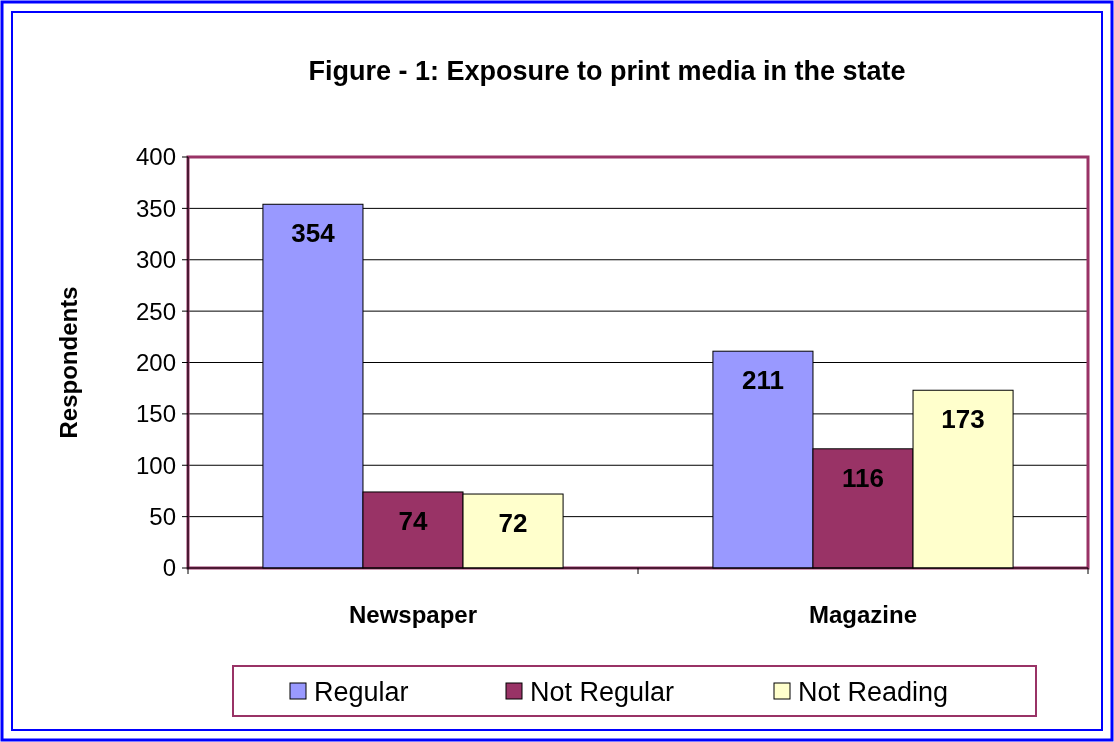  What do you see at coordinates (155, 260) in the screenshot?
I see `y-tick-label: 300` at bounding box center [155, 260].